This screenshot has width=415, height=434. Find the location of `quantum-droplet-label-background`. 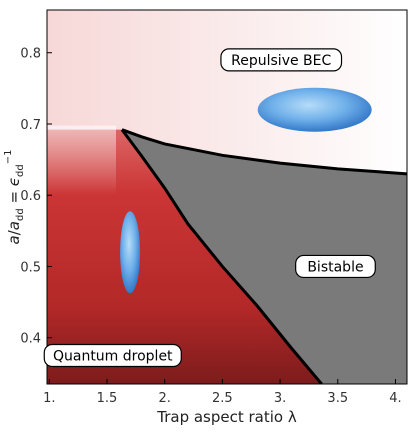

quantum-droplet-label-background is located at coordinates (112, 355).